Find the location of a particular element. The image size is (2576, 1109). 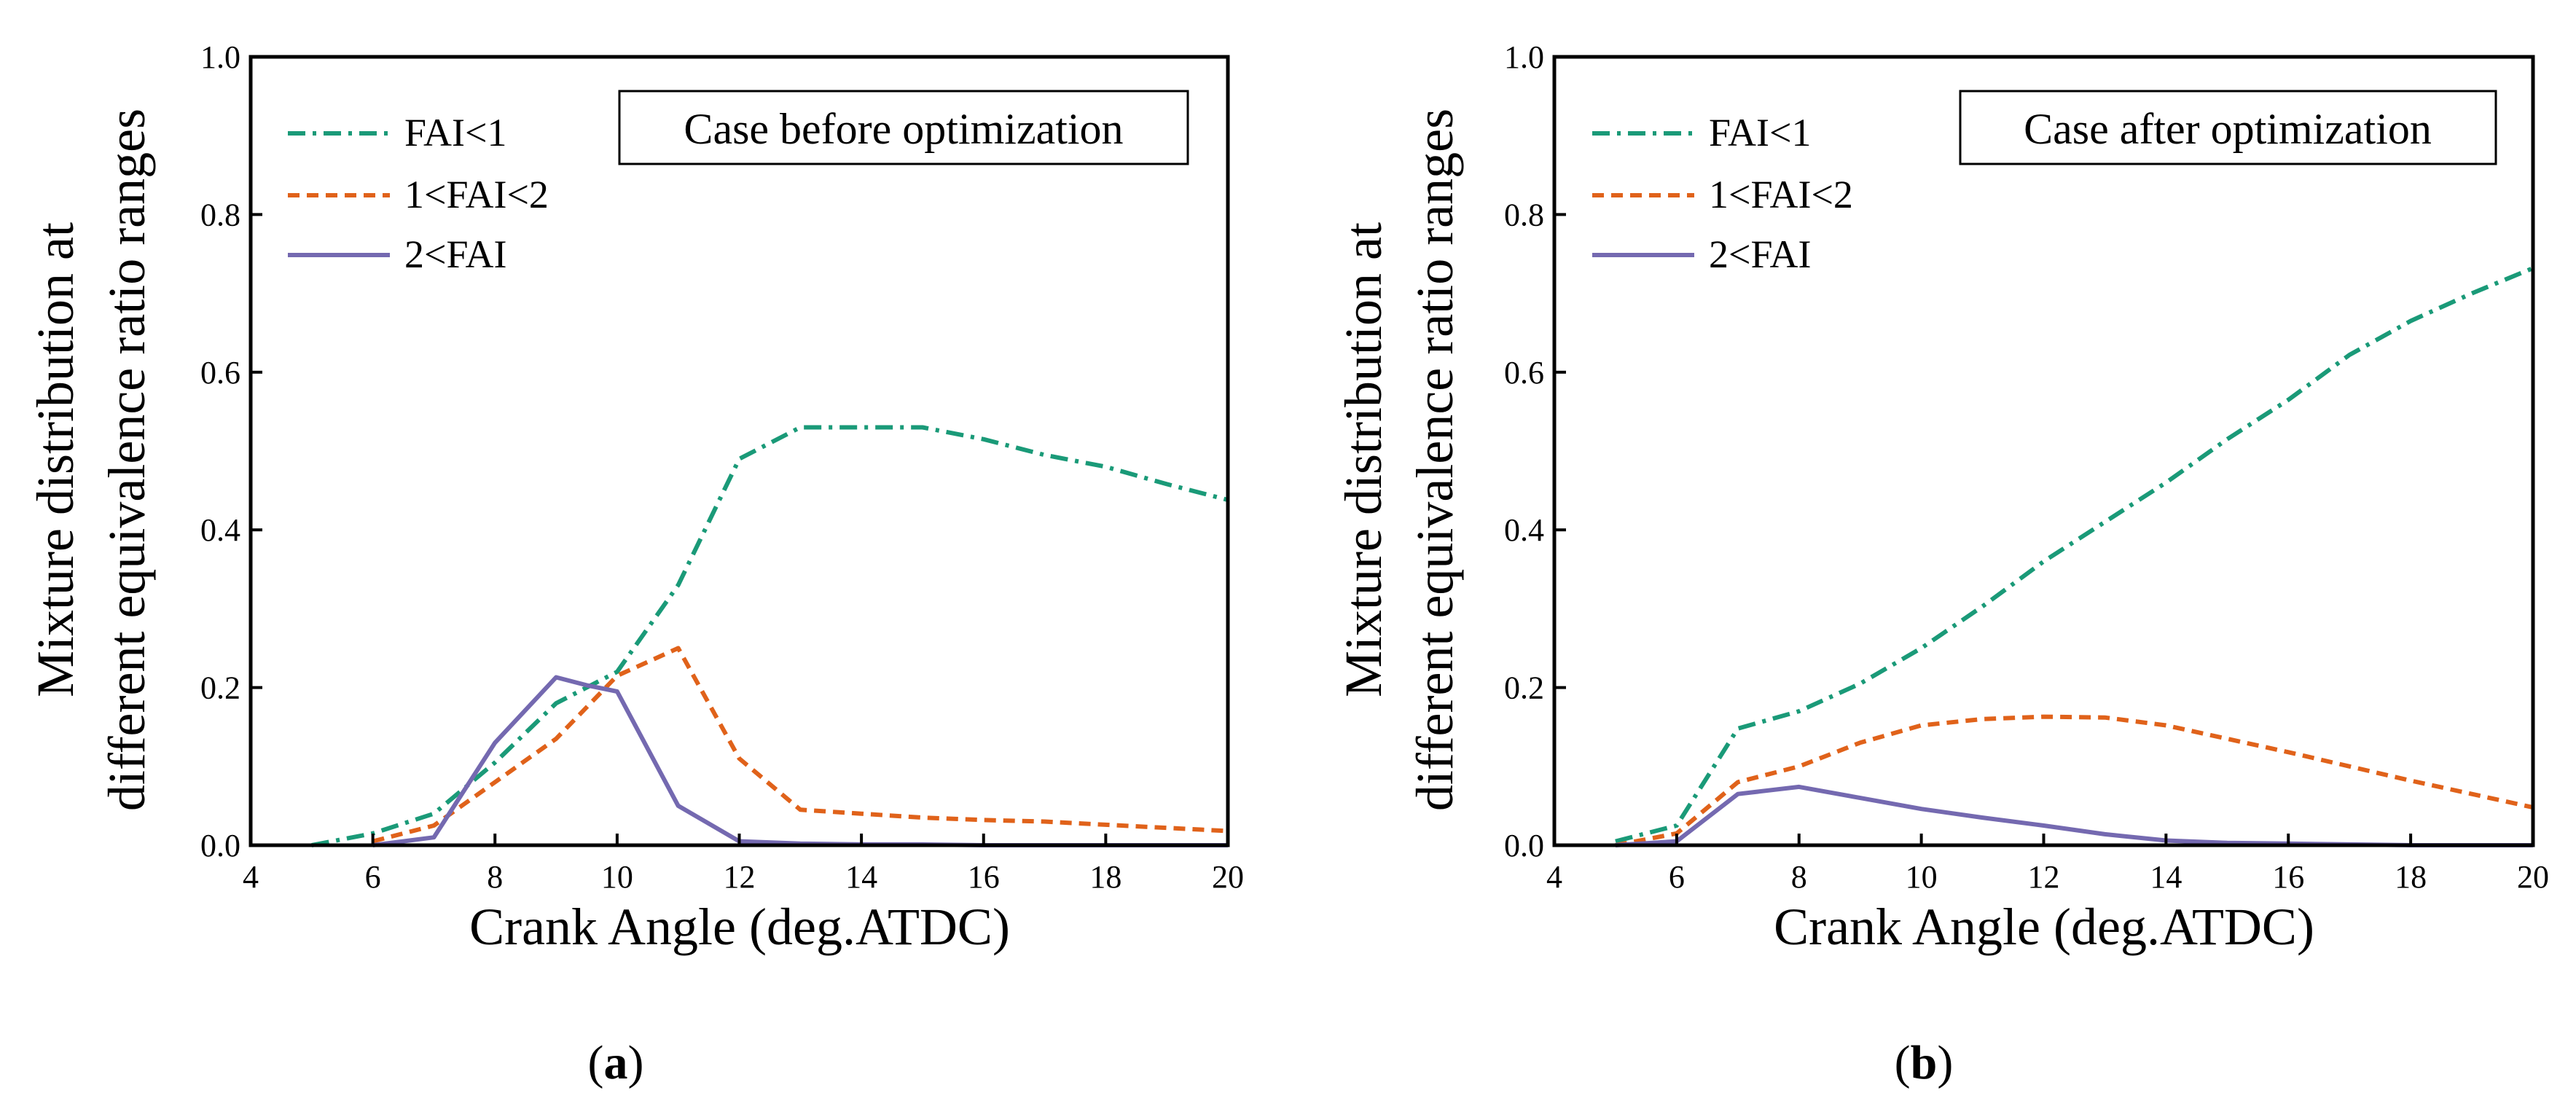

annotation-text: Case after optimization is located at coordinates (2228, 129).